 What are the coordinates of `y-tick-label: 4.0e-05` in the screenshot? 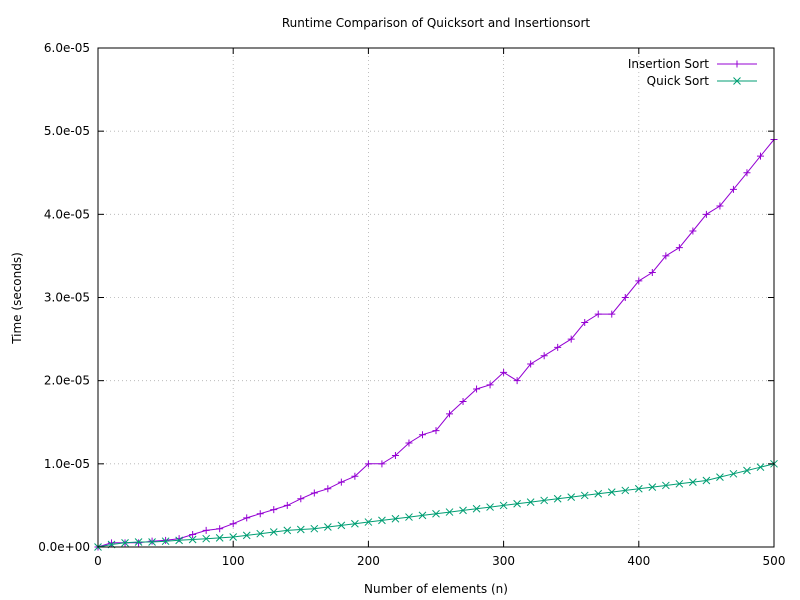 It's located at (67, 214).